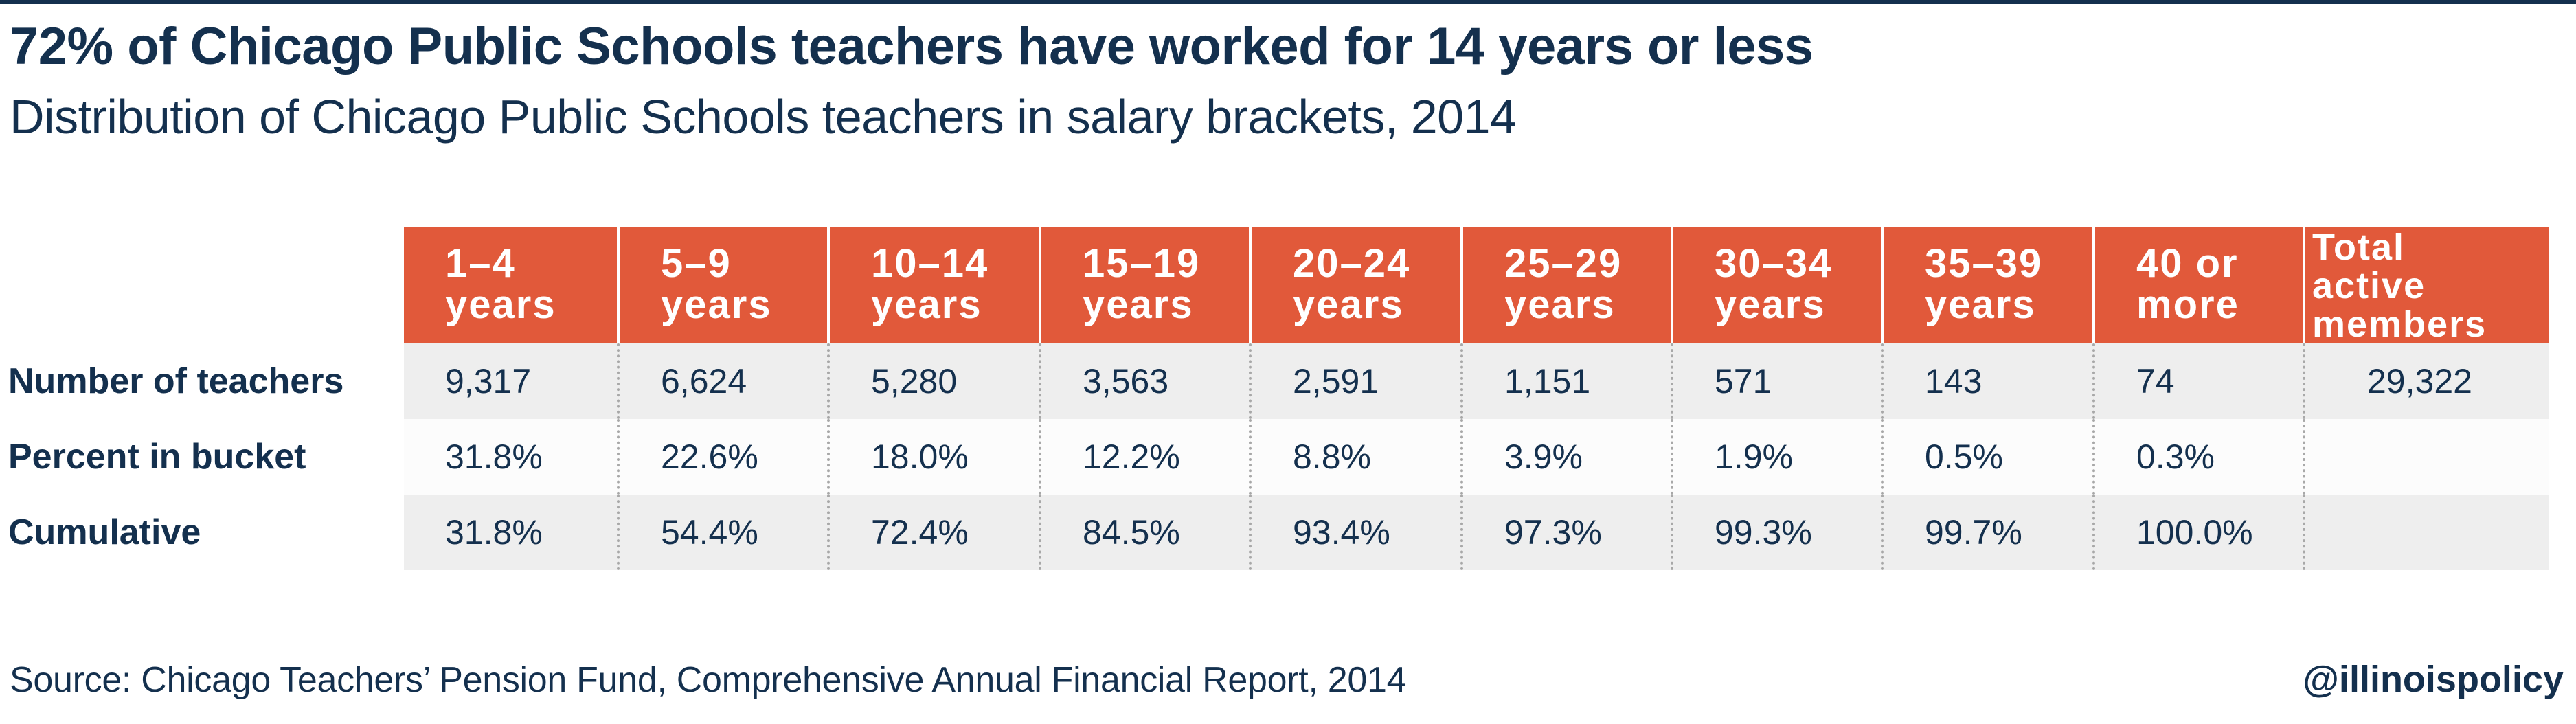 This screenshot has height=724, width=2576. I want to click on column-header-0: 1–4 years, so click(510, 285).